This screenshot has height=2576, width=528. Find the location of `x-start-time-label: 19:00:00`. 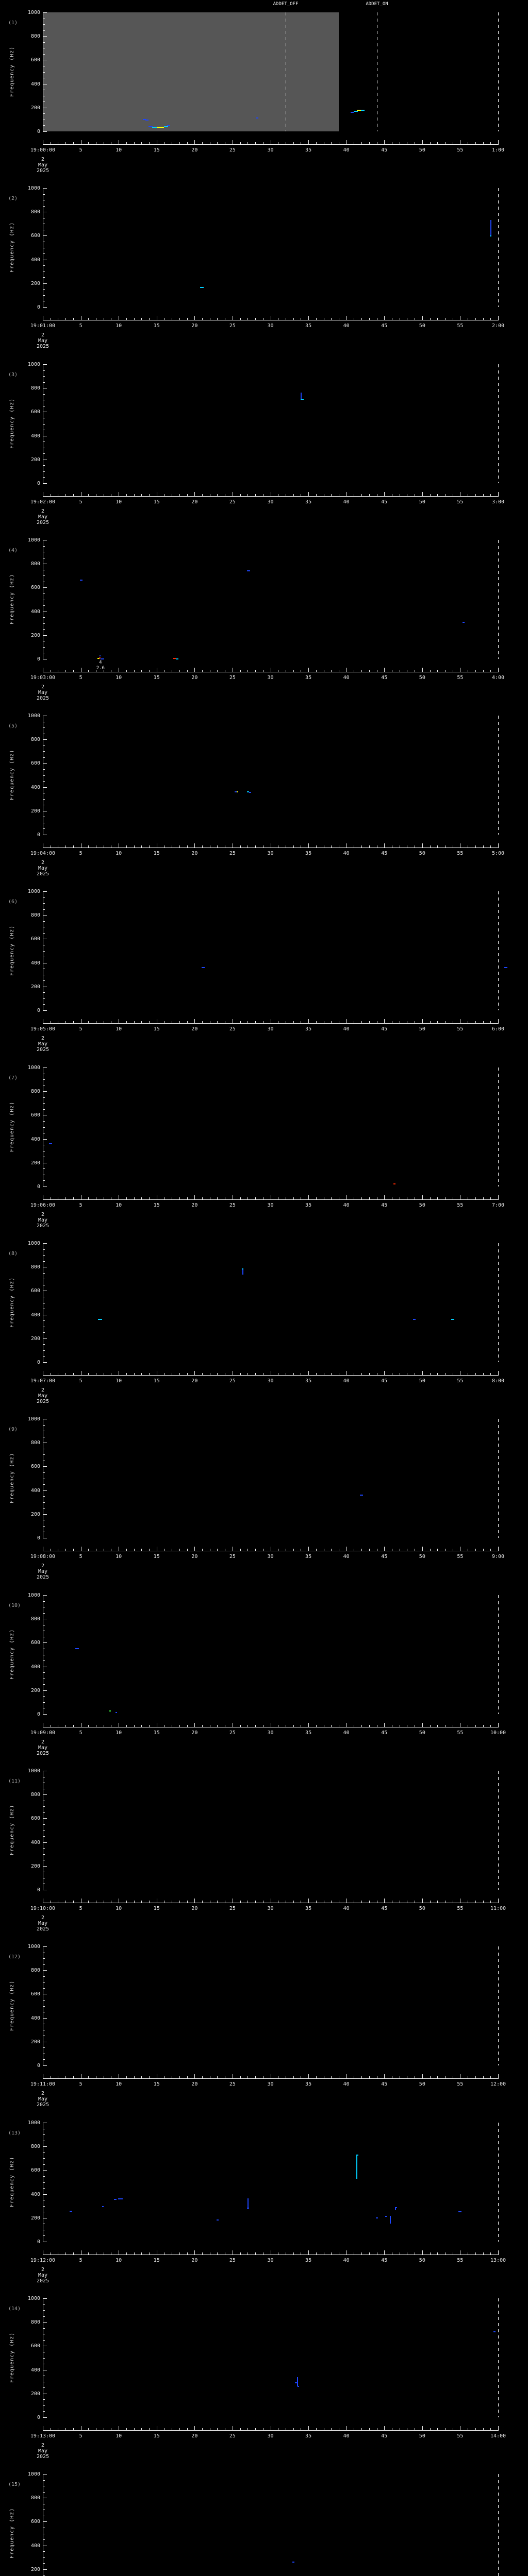

x-start-time-label: 19:00:00 is located at coordinates (43, 150).